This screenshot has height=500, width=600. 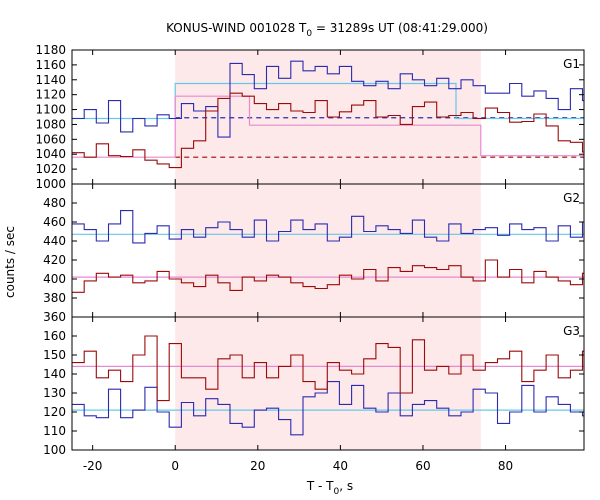 I want to click on y-tick-label: 120, so click(x=54, y=412).